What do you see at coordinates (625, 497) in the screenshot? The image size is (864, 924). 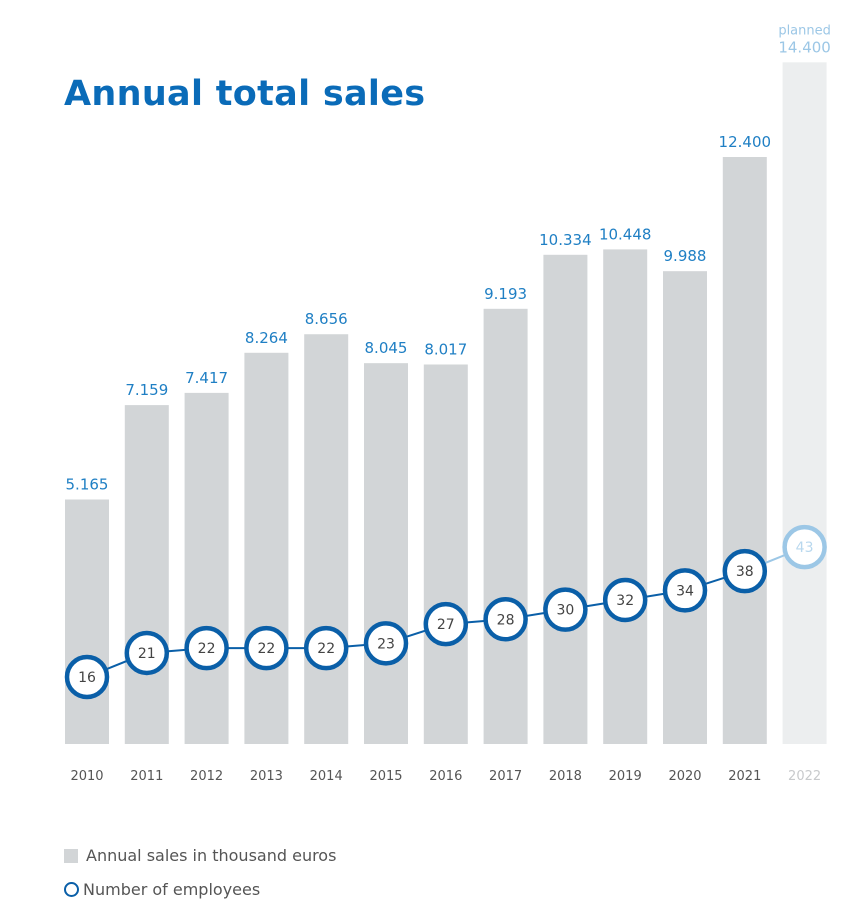 I see `sales-bar-2019` at bounding box center [625, 497].